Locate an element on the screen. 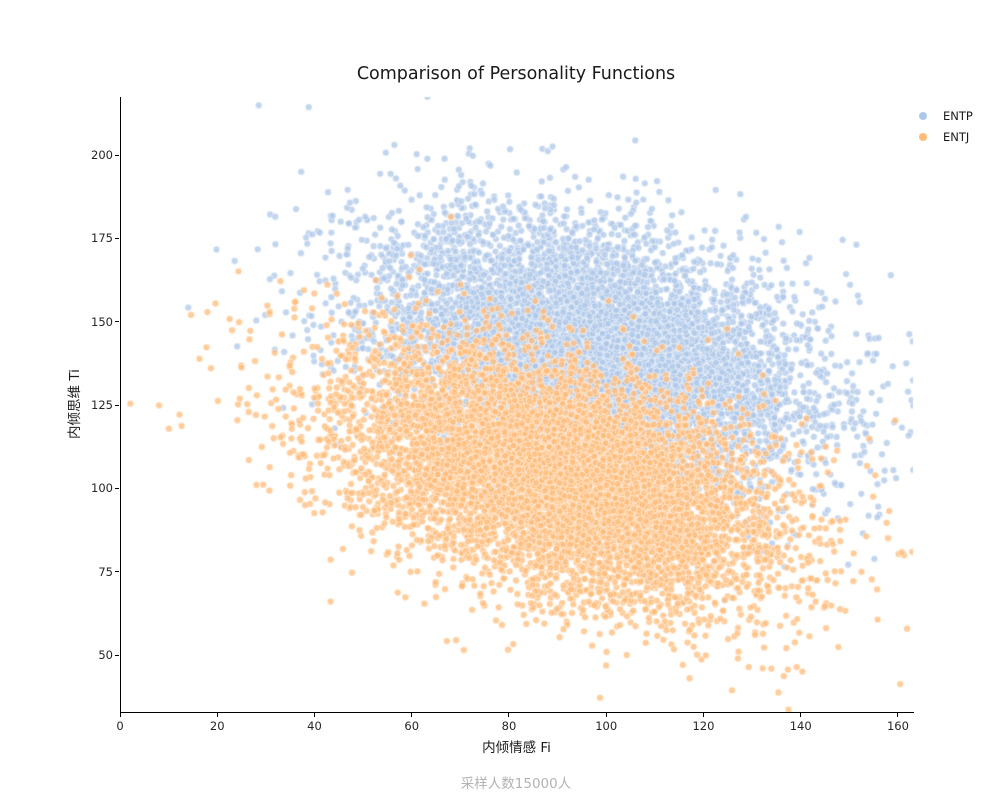 This screenshot has width=1000, height=800. y-tick-label: 50 is located at coordinates (105, 655).